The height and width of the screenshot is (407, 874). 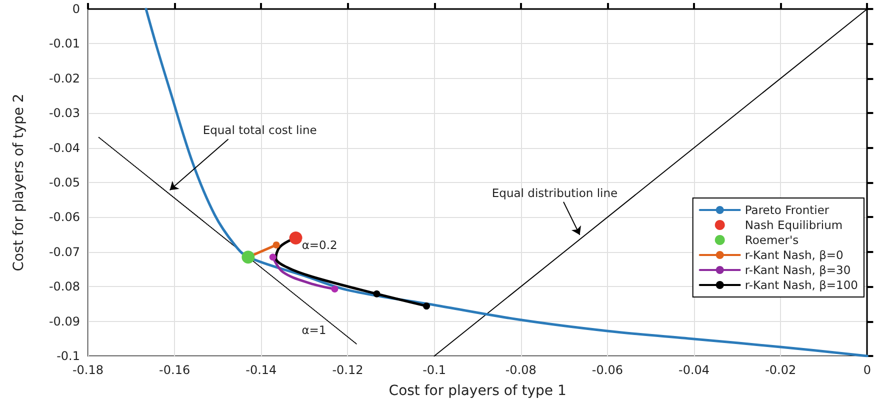 What do you see at coordinates (771, 240) in the screenshot?
I see `legend-label: Roemer's` at bounding box center [771, 240].